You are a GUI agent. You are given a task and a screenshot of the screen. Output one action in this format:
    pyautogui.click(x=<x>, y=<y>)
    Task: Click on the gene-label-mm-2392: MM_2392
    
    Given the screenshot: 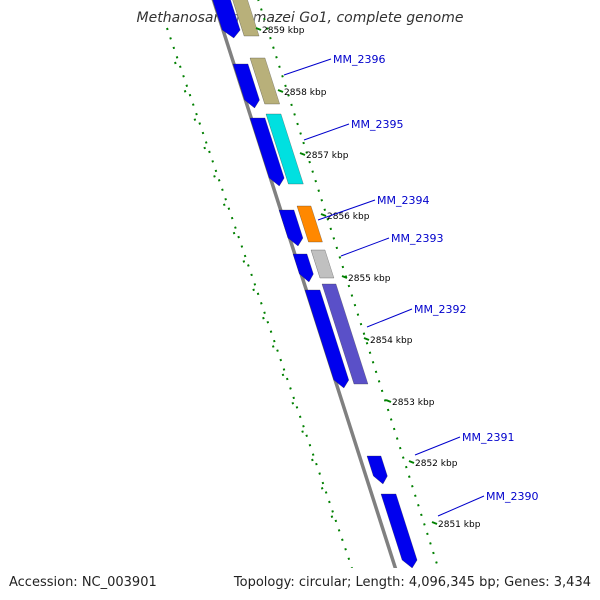 What is the action you would take?
    pyautogui.click(x=416, y=315)
    